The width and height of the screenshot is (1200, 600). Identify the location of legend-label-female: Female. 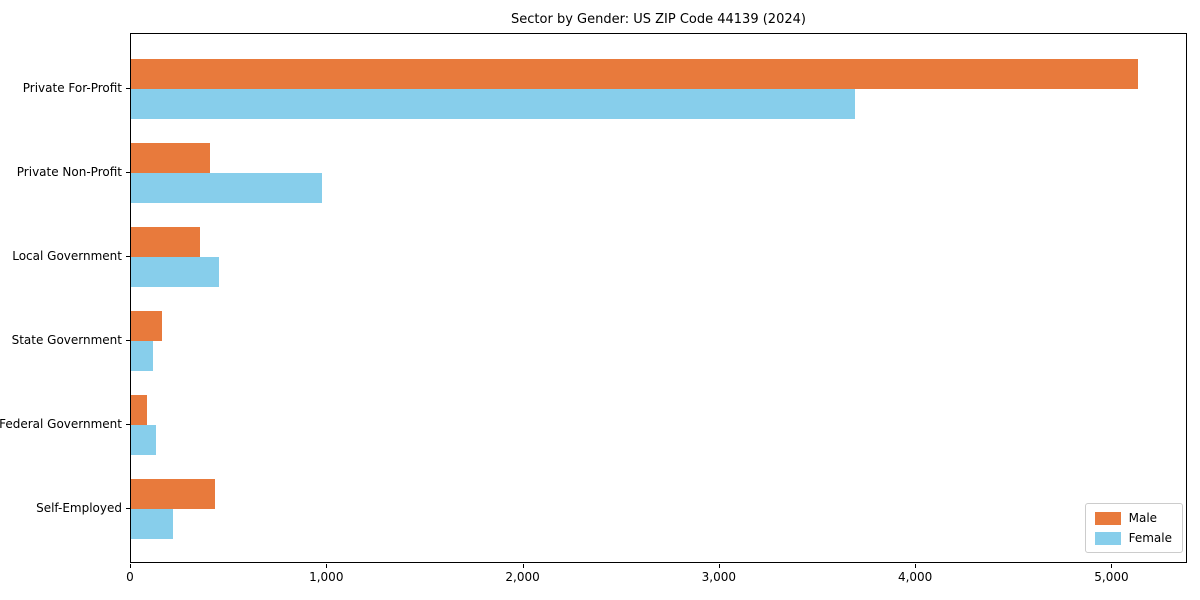
(1150, 538).